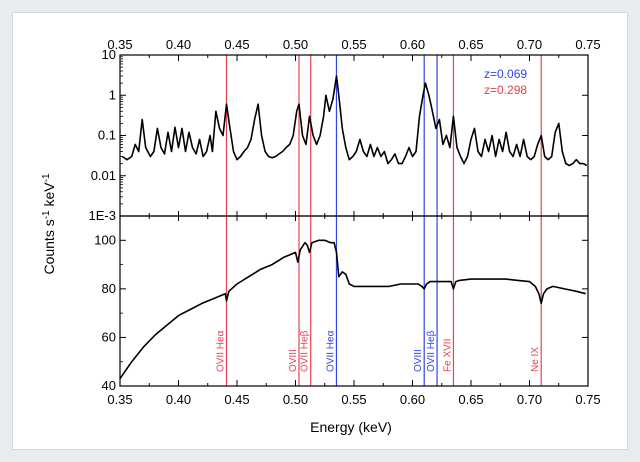  I want to click on bottom-y-tick-label: 40, so click(109, 385).